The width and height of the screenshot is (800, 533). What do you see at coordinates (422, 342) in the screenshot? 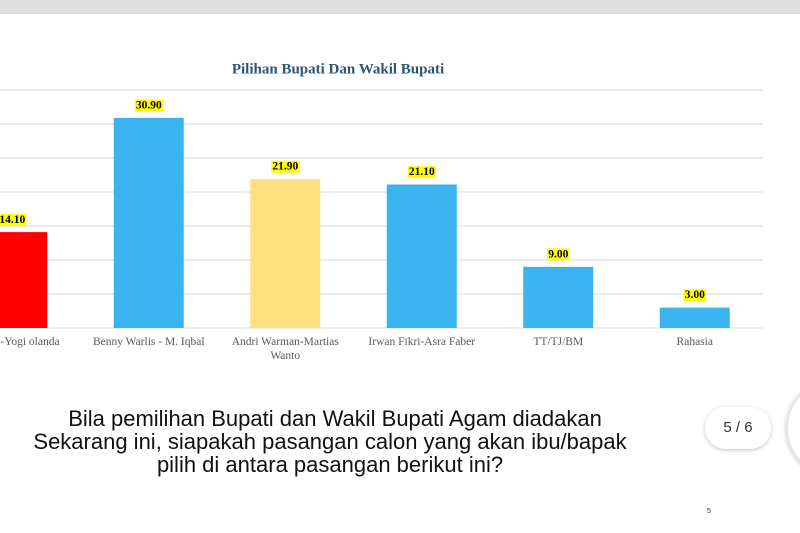
I see `x-tick-label: Irwan Fikri-Asra Faber` at bounding box center [422, 342].